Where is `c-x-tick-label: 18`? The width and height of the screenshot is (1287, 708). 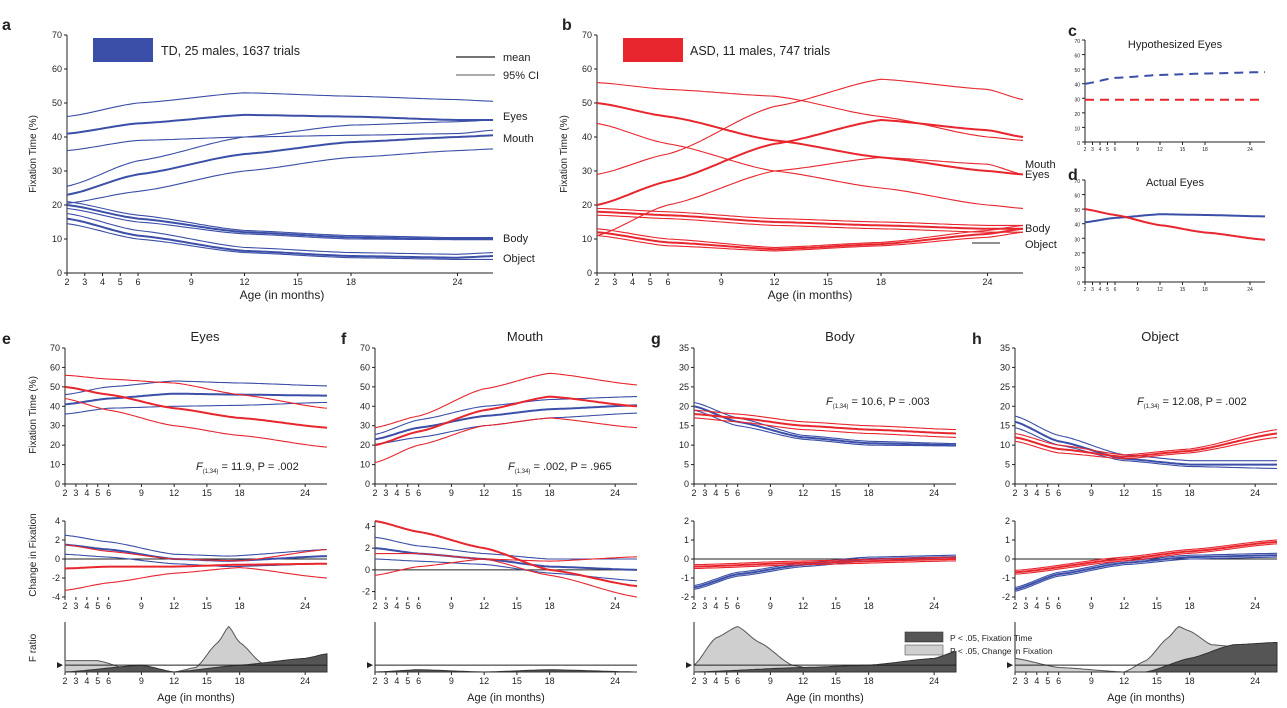 c-x-tick-label: 18 is located at coordinates (1205, 150).